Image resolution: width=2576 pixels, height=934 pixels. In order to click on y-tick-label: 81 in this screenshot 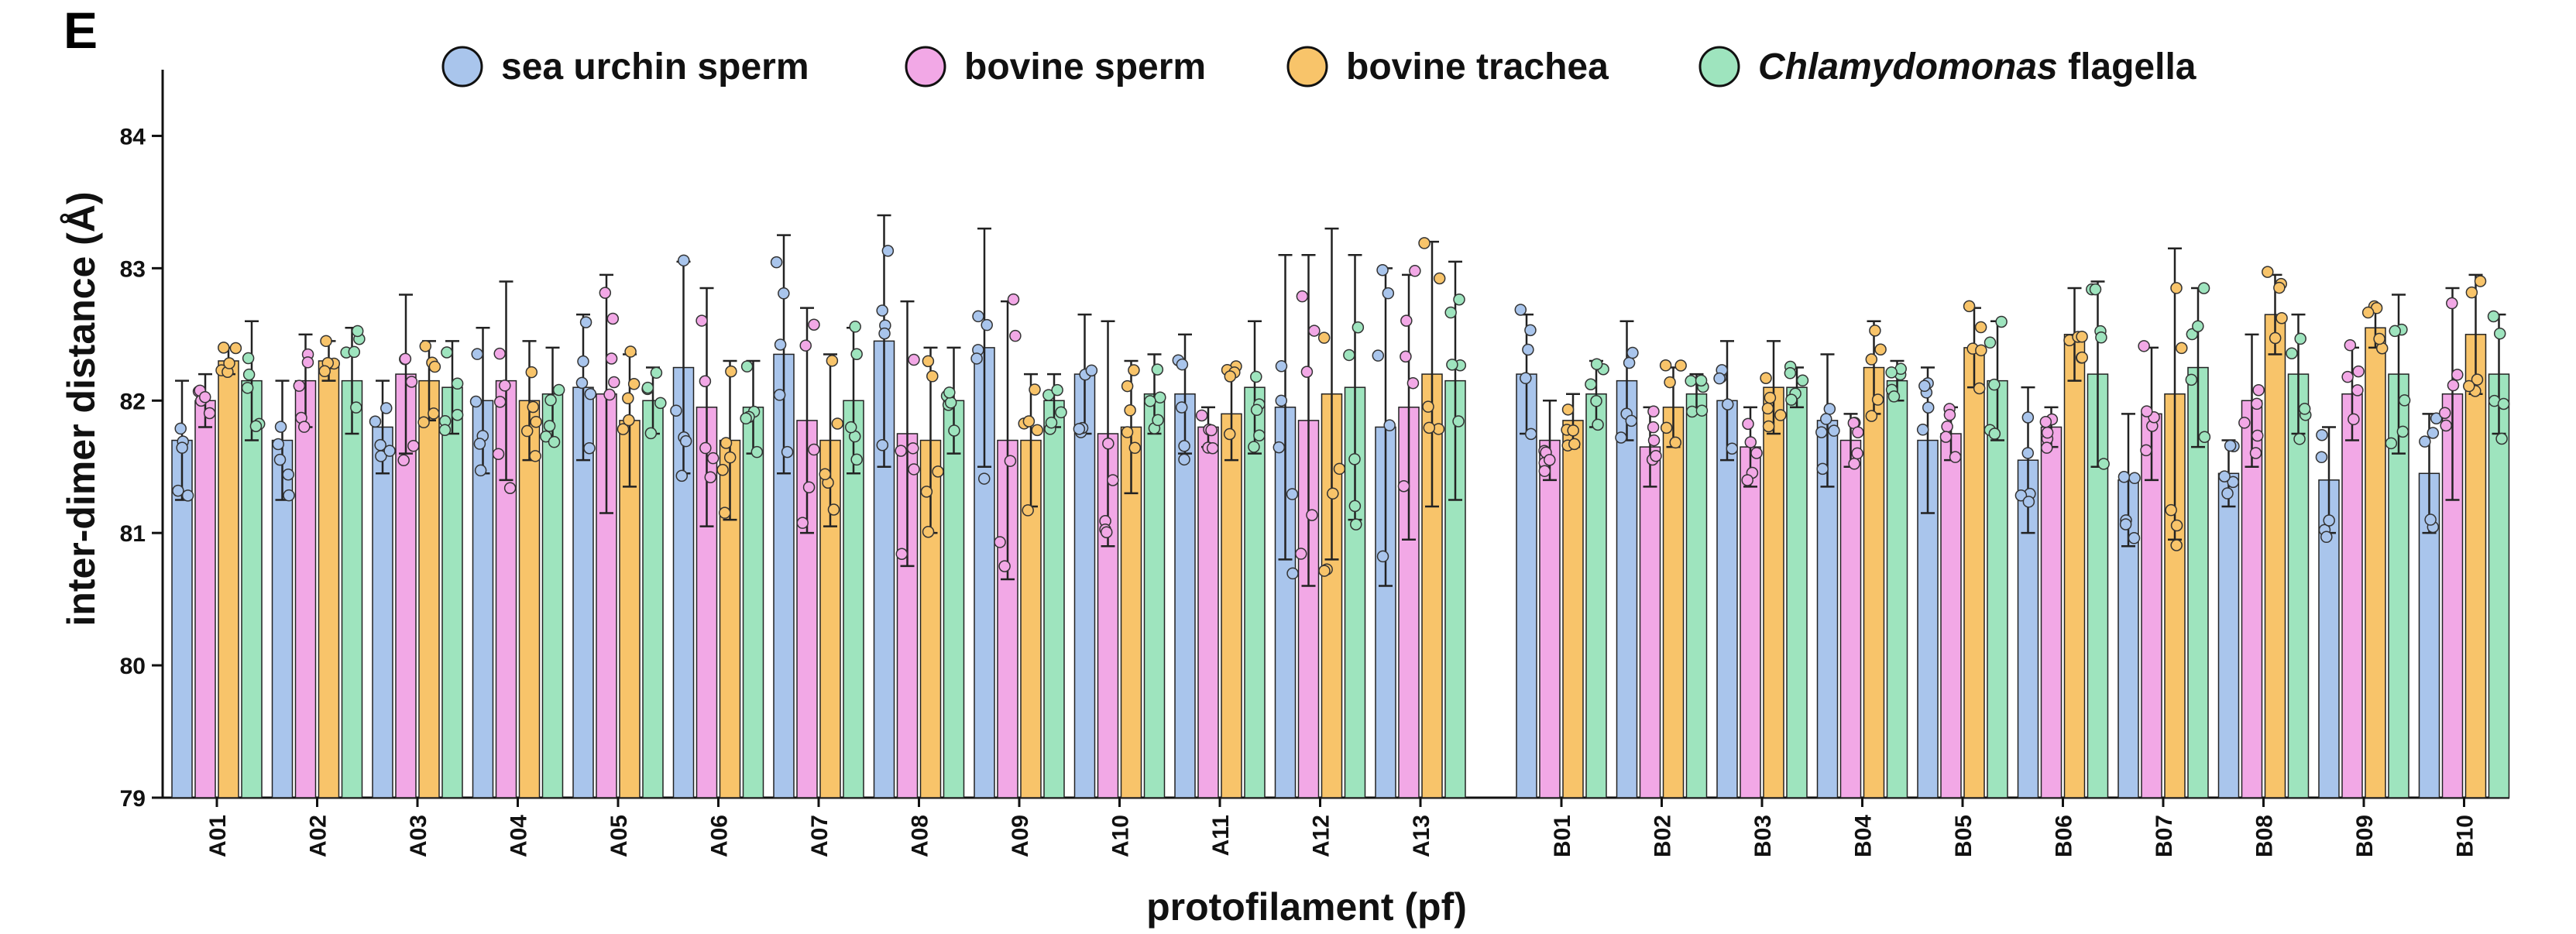, I will do `click(133, 534)`.